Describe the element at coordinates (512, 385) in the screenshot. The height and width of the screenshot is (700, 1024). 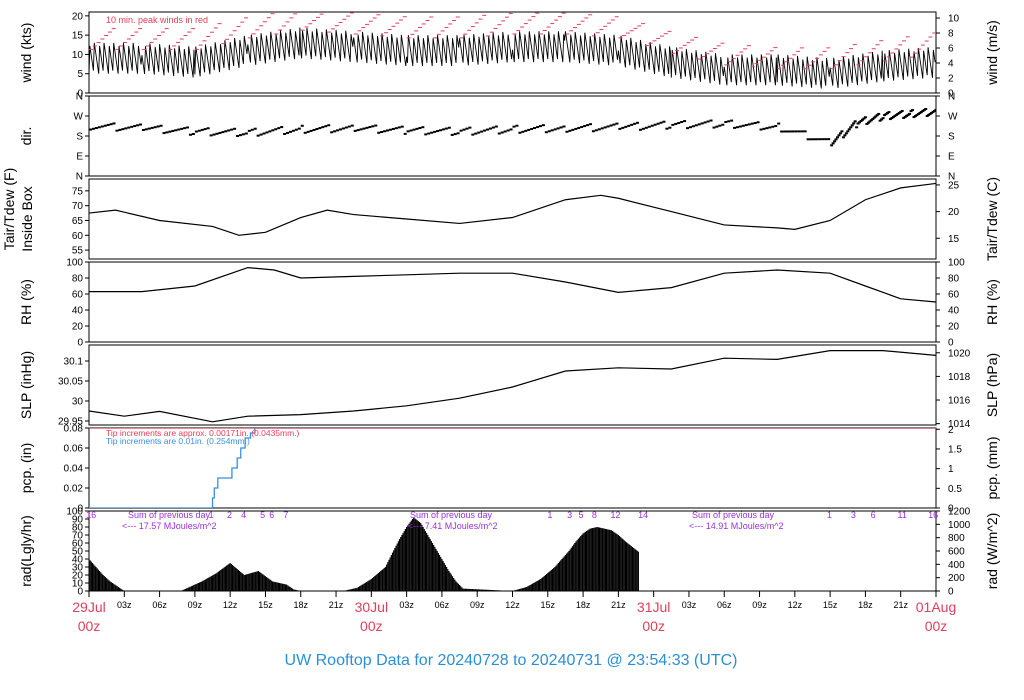
I see `pressure-frame` at that location.